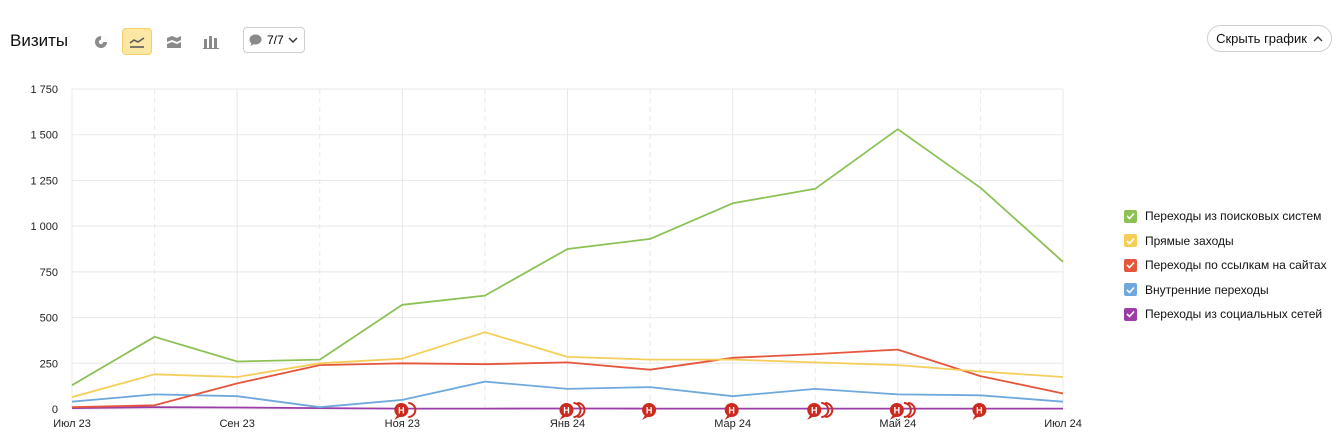 This screenshot has height=447, width=1340. What do you see at coordinates (1063, 424) in the screenshot?
I see `x-tick-label: Июл 24` at bounding box center [1063, 424].